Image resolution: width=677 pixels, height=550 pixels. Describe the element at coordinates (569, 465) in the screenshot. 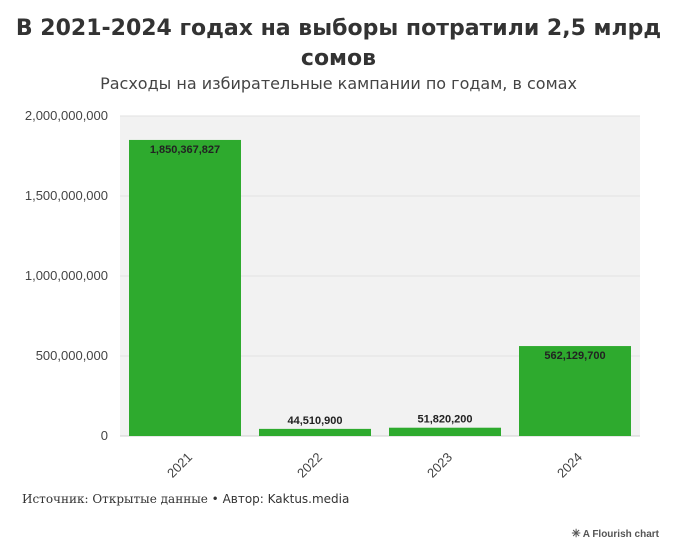

I see `x-tick-label-2024: 2024` at that location.